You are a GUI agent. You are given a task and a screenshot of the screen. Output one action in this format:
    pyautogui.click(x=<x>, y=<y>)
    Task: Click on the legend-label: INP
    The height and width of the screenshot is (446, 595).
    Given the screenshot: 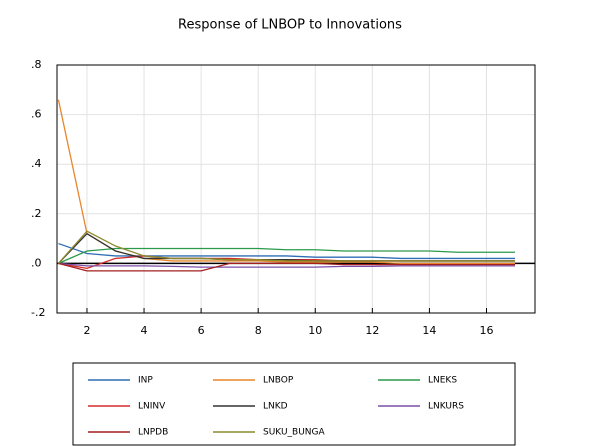 What is the action you would take?
    pyautogui.click(x=145, y=381)
    